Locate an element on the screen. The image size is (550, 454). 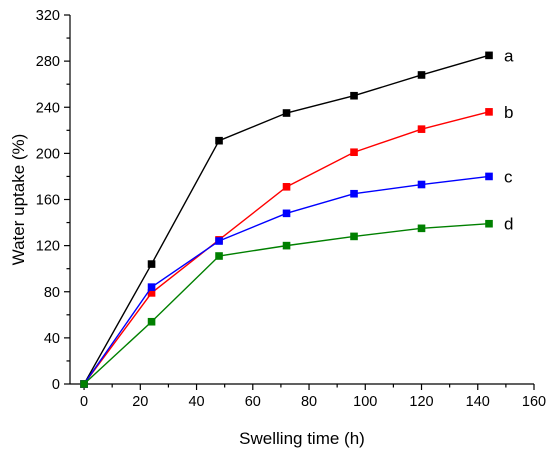
x-tick-label: 120 is located at coordinates (421, 402).